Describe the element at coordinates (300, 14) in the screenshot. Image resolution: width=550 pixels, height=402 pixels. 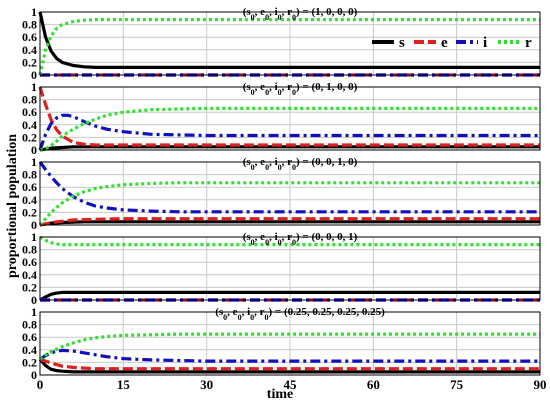
I see `panel-title: (s0, e0, i0, r0) = (1, 0, 0, 0)` at that location.